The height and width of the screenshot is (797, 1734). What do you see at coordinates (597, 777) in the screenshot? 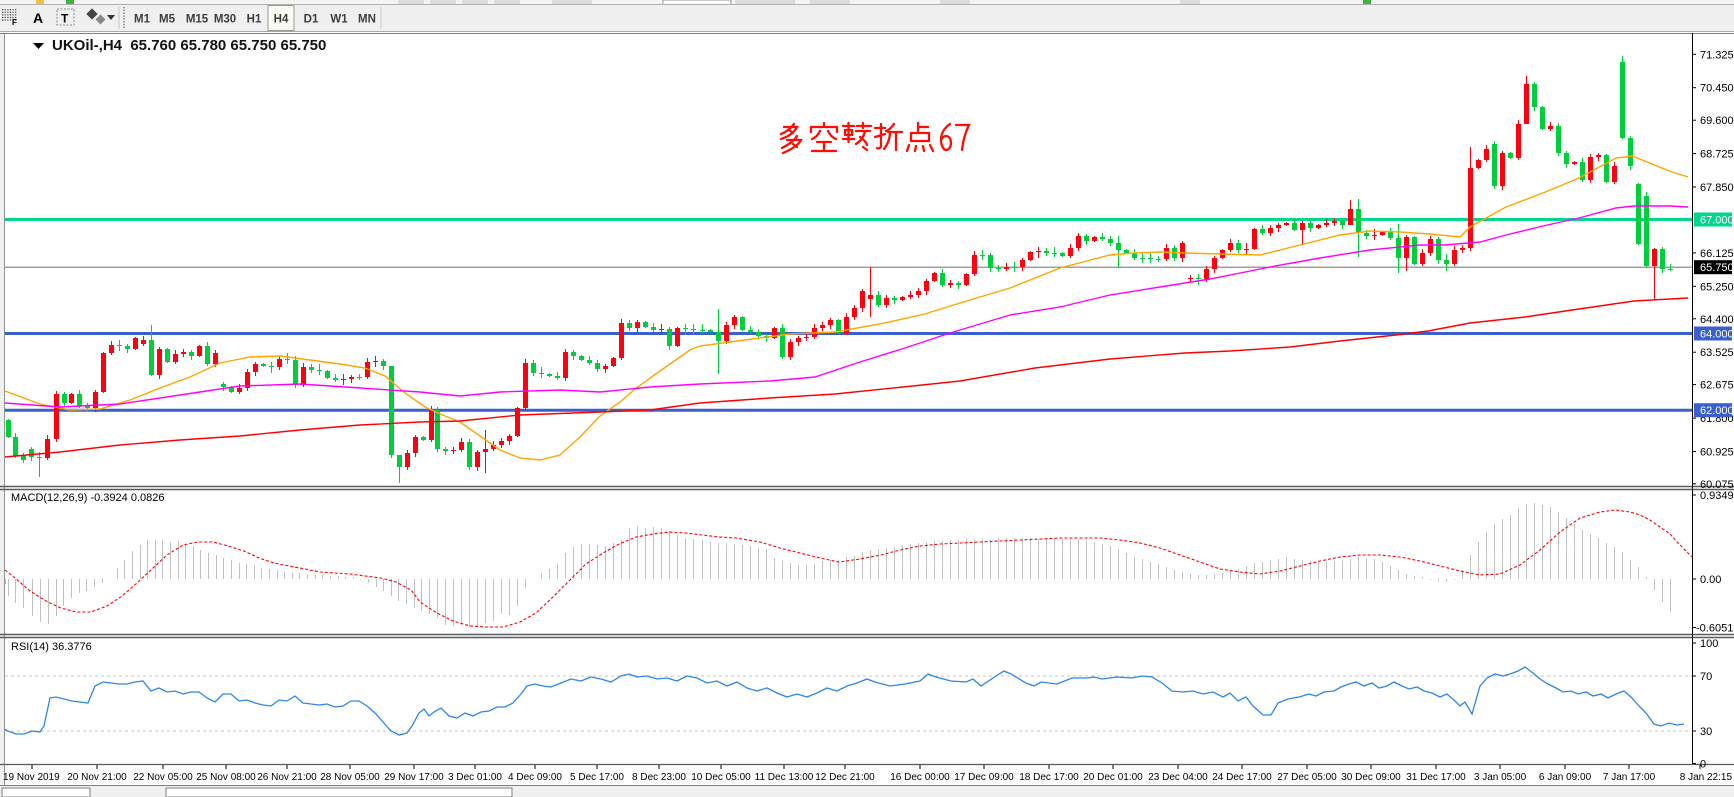
I see `svg-text: 5 Dec 17:00` at bounding box center [597, 777].